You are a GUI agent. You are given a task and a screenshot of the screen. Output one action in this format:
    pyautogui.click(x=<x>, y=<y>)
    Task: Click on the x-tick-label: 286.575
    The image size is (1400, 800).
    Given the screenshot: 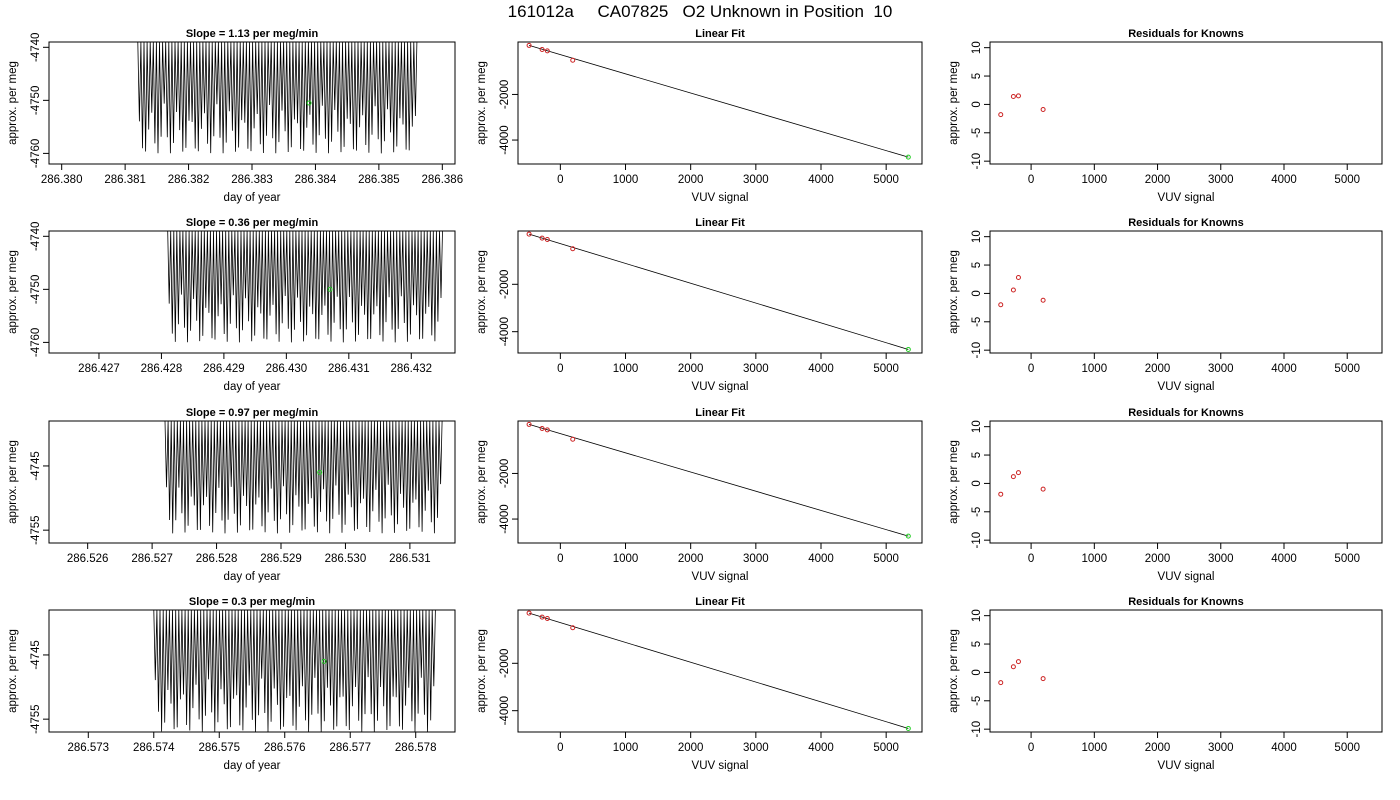 What is the action you would take?
    pyautogui.click(x=219, y=748)
    